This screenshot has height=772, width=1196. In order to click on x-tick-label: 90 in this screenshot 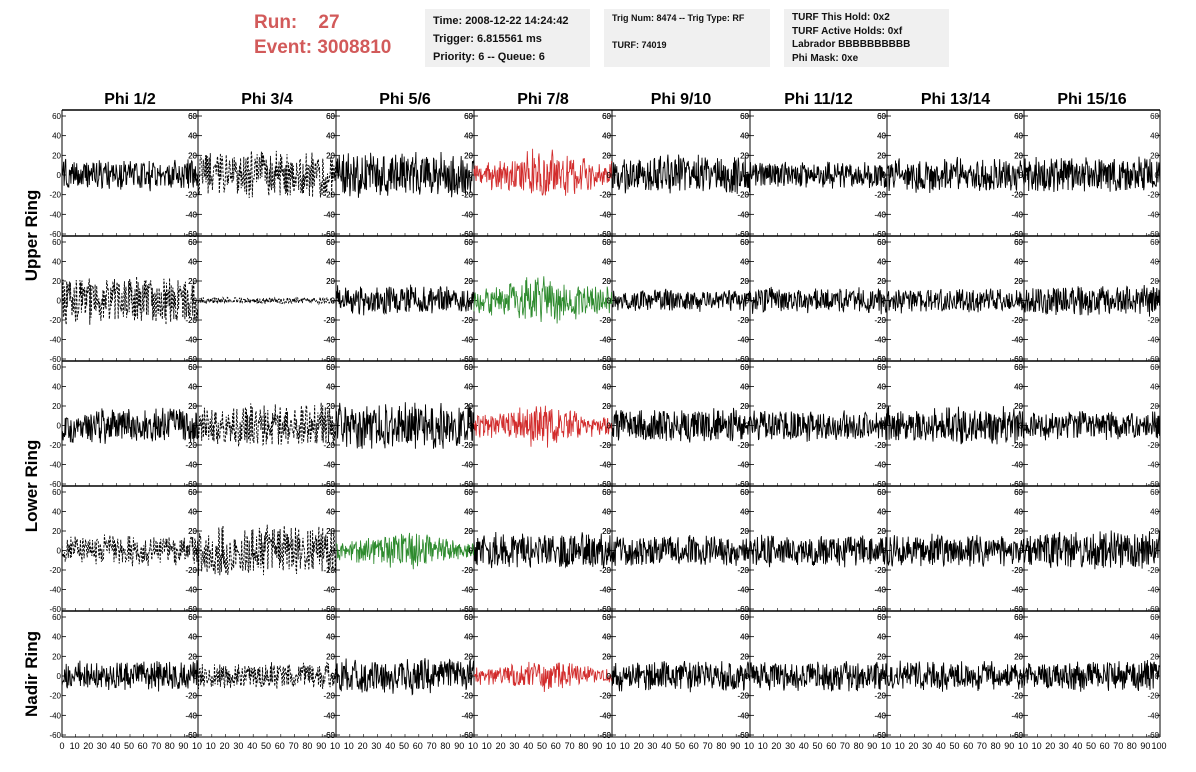, I will do `click(1145, 746)`.